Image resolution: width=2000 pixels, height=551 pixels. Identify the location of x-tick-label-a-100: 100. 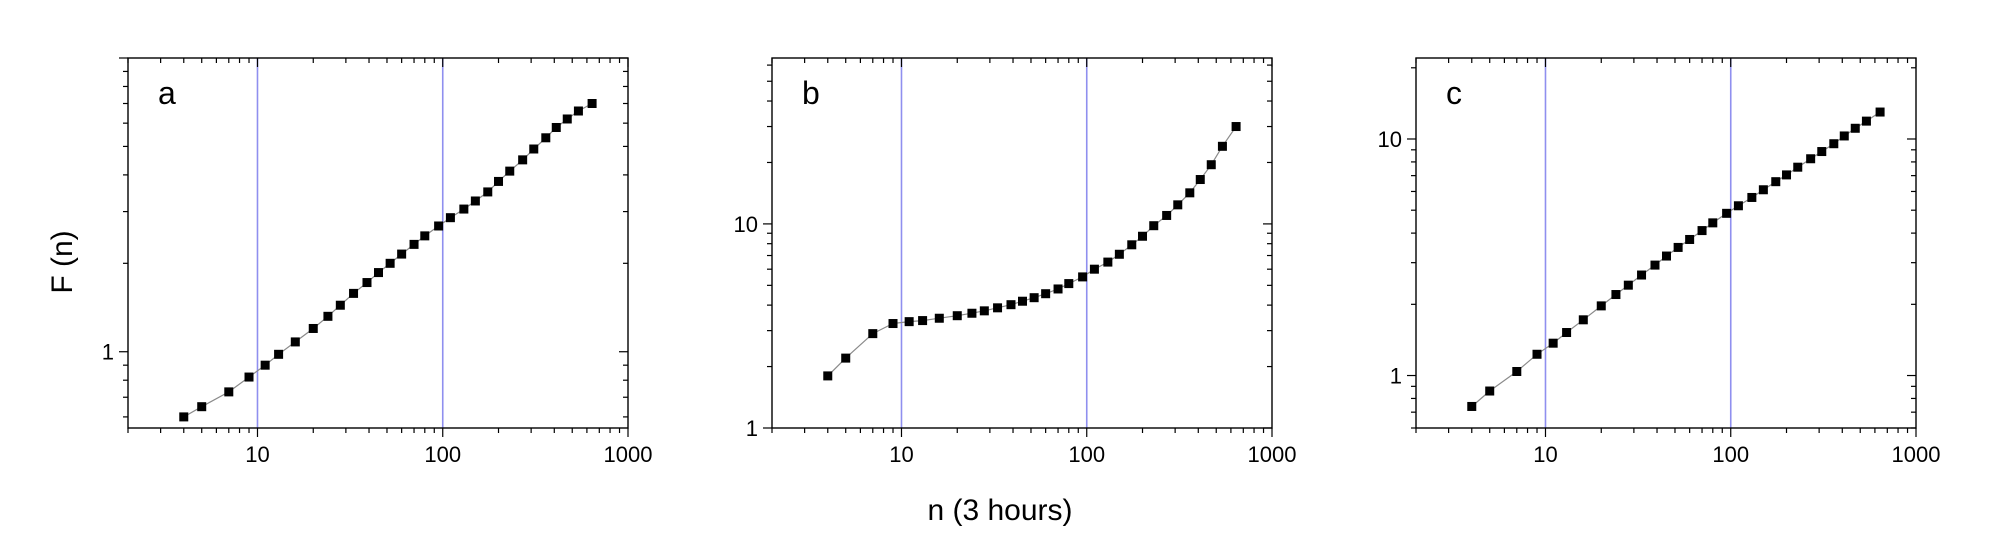
(442, 454).